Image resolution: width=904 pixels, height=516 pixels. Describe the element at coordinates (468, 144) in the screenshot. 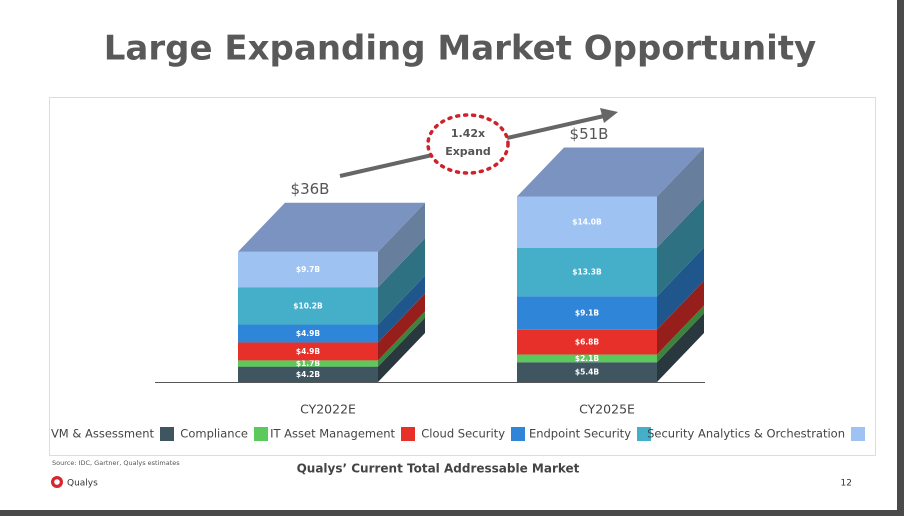

I see `annotation-circle` at that location.